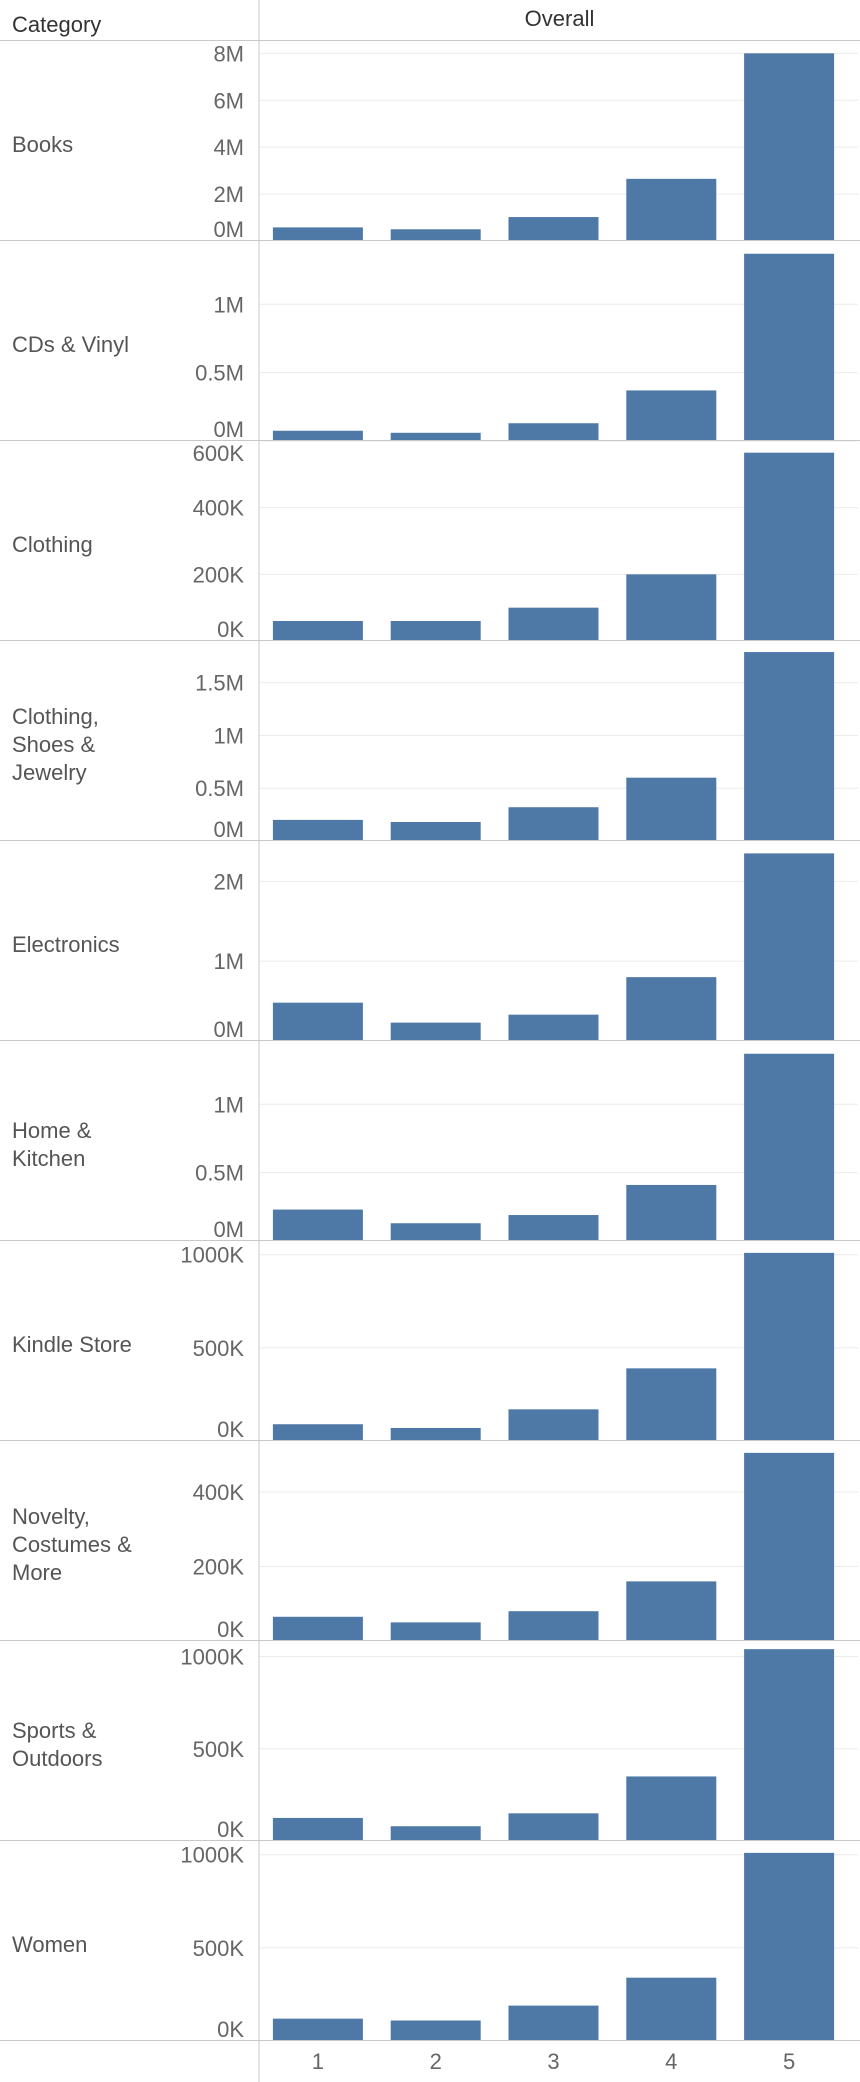 This screenshot has height=2082, width=860. What do you see at coordinates (789, 2061) in the screenshot?
I see `x-tick-label: 5` at bounding box center [789, 2061].